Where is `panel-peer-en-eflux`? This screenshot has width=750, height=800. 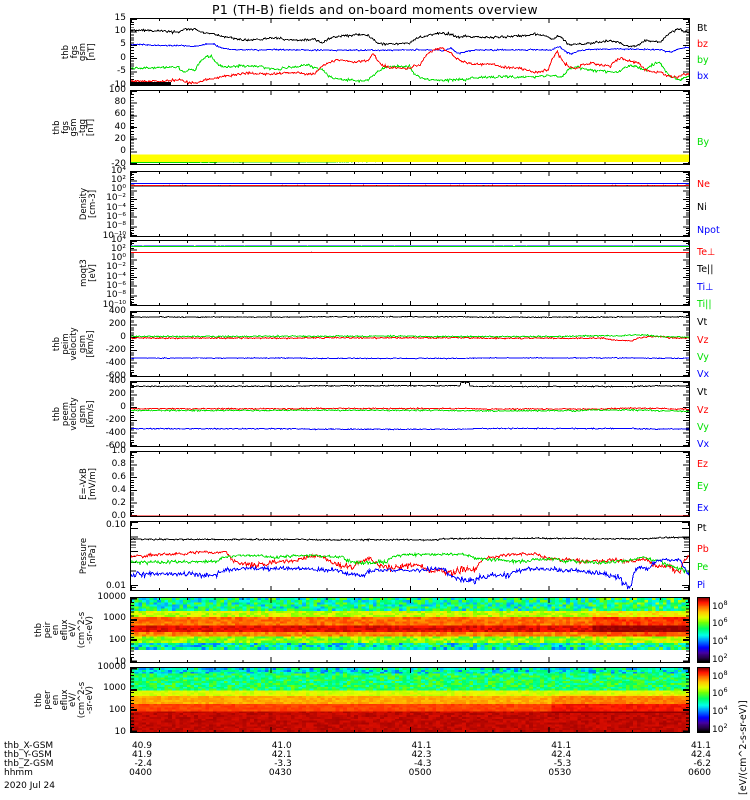
panel-peer-en-eflux is located at coordinates (410, 700).